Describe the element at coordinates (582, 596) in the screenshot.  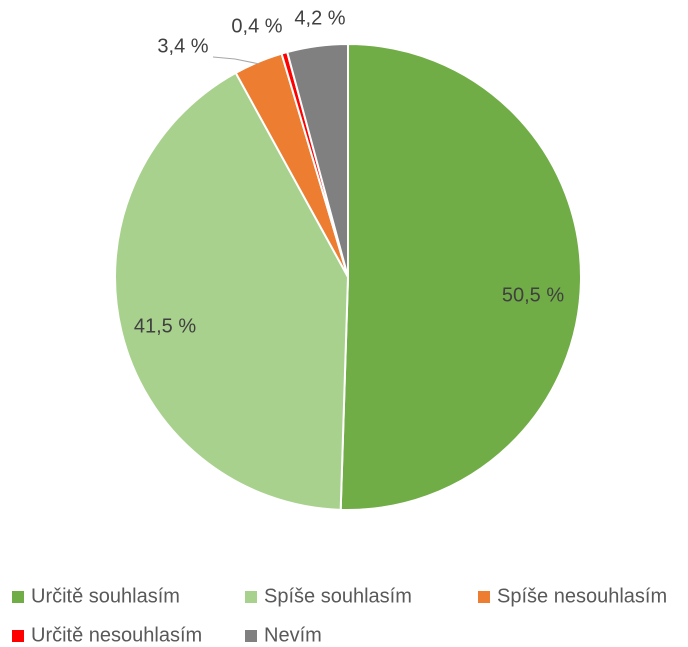
I see `legend-label: Spíše nesouhlasím` at that location.